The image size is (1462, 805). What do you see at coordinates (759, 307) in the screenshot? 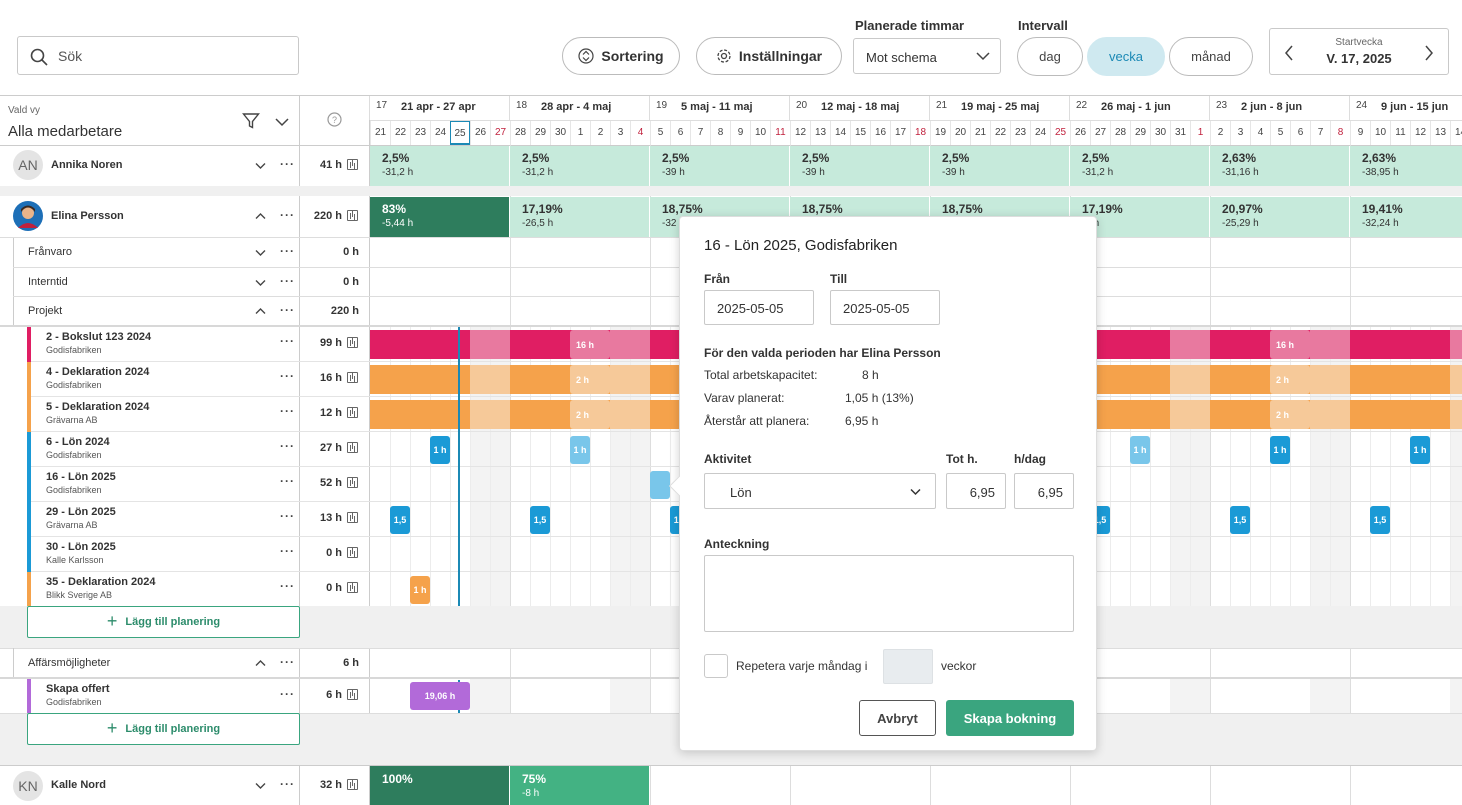
I see `from-date-input: 2025-05-05` at bounding box center [759, 307].